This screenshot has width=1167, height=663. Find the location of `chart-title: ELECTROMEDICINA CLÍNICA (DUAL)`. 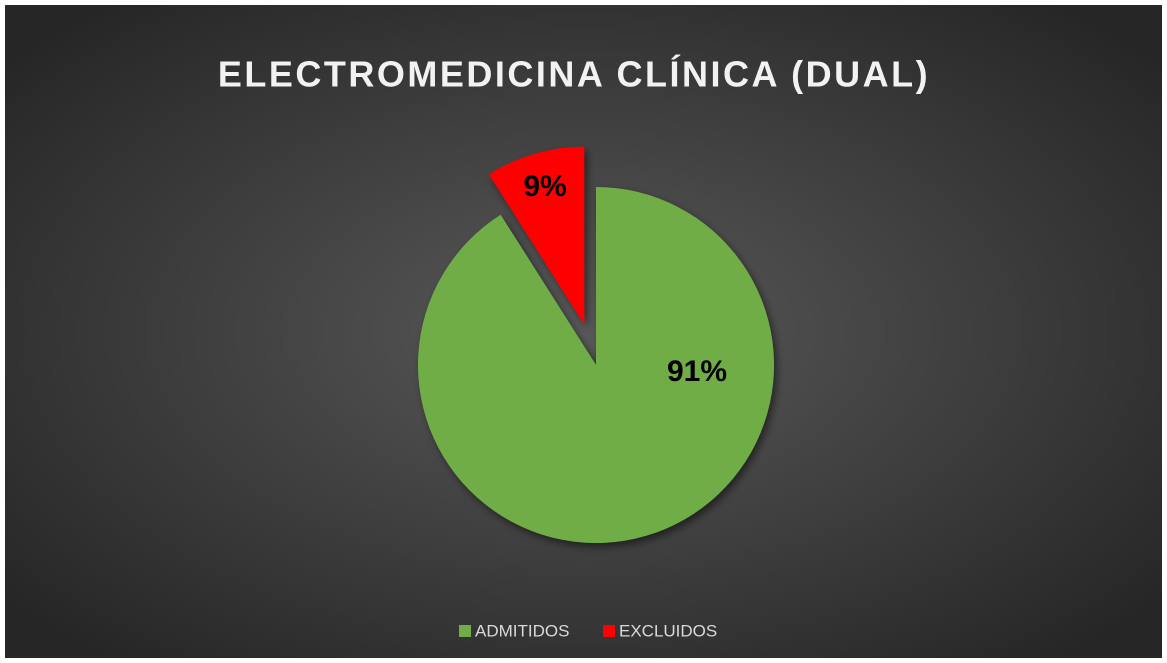

chart-title: ELECTROMEDICINA CLÍNICA (DUAL) is located at coordinates (574, 74).